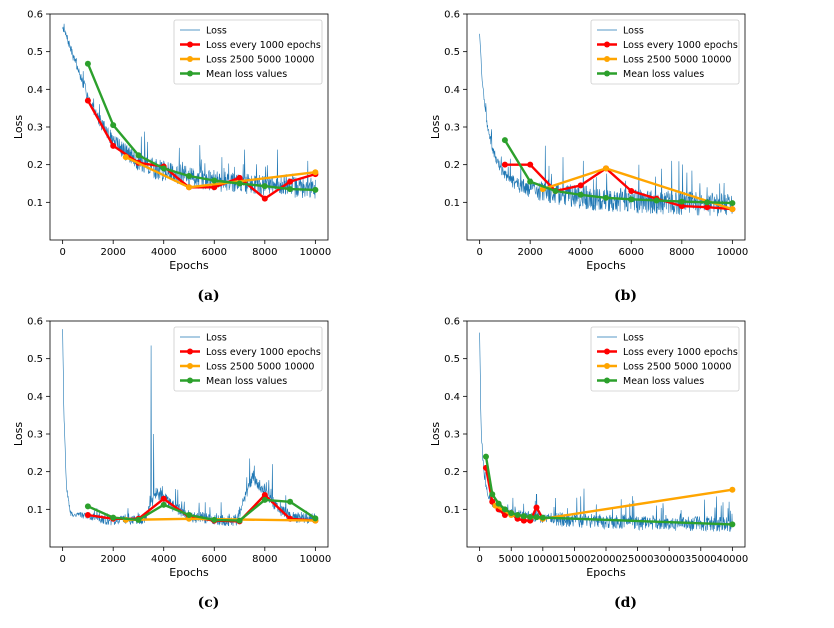  I want to click on caption-a: (a), so click(208, 296).